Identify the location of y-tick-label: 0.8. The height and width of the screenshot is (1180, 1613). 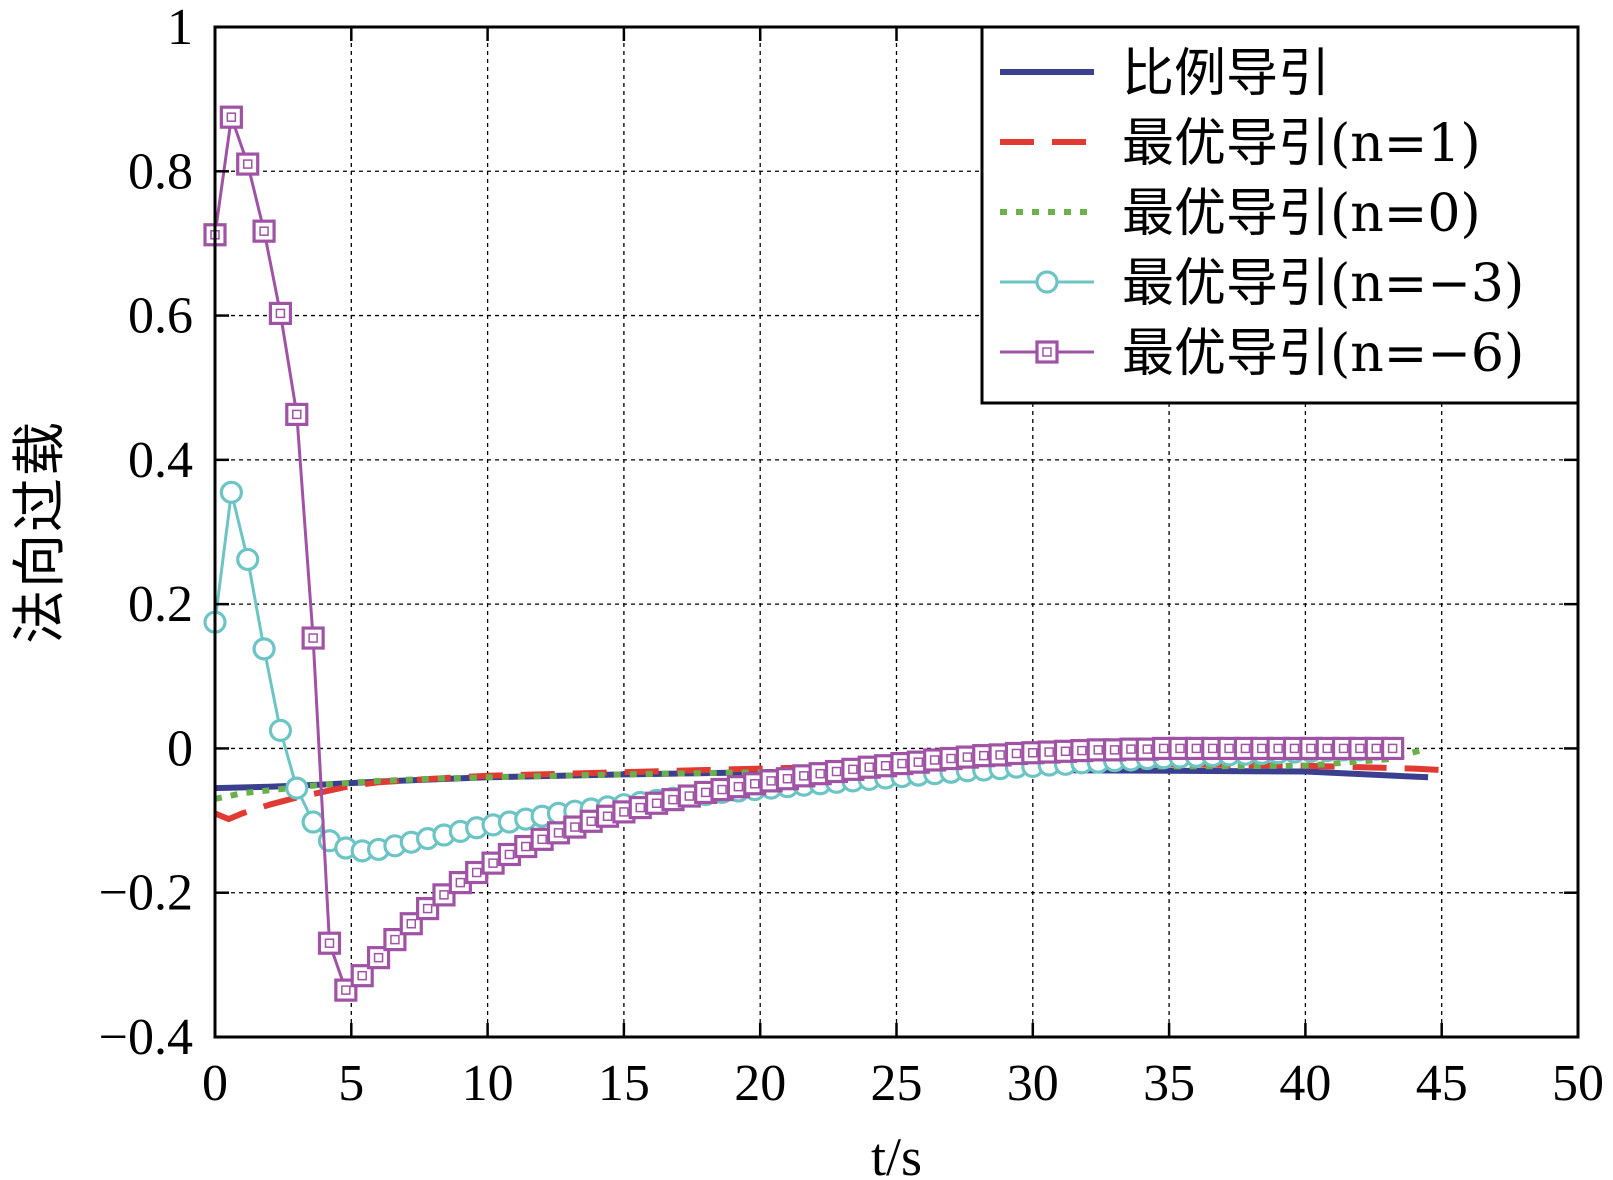
(160, 171).